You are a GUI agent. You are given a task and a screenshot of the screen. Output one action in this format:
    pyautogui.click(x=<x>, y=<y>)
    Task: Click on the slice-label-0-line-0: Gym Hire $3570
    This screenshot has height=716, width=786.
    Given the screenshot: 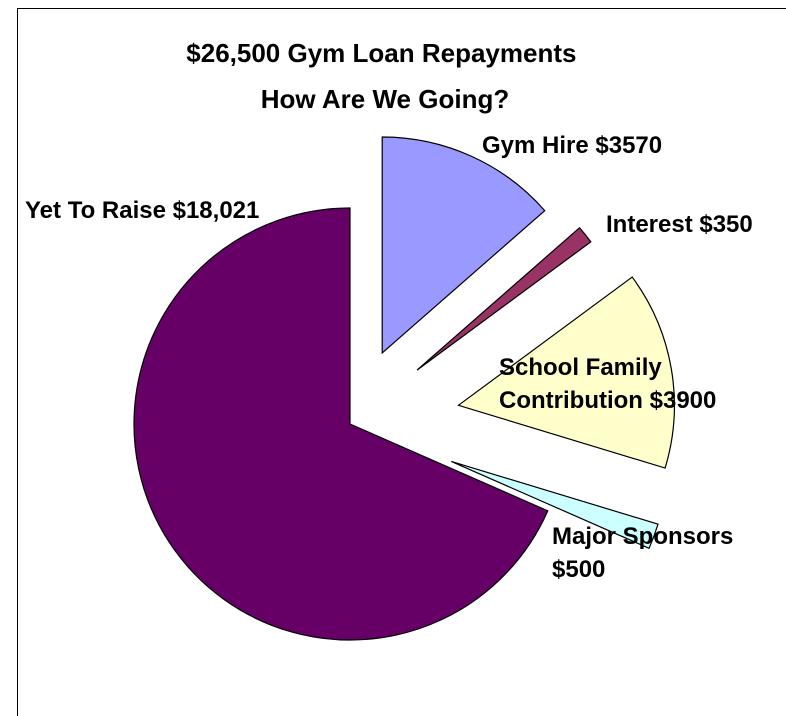 What is the action you would take?
    pyautogui.click(x=572, y=145)
    